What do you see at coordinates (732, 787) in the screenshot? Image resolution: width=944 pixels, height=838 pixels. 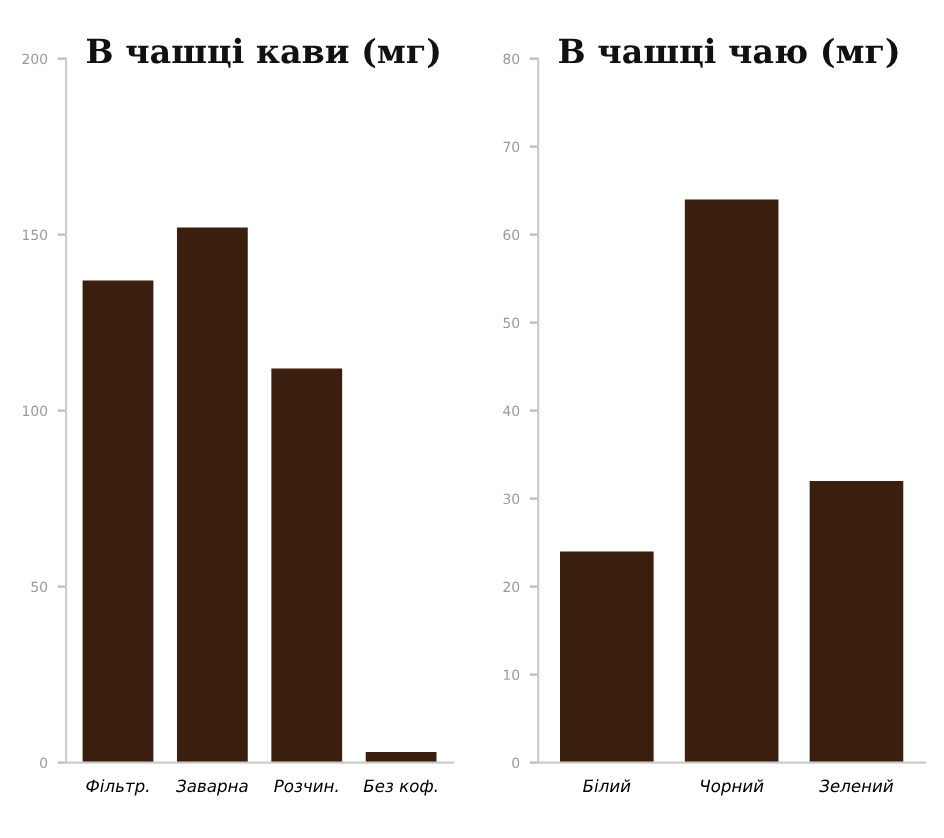 I see `x-tick-label: Чорний` at bounding box center [732, 787].